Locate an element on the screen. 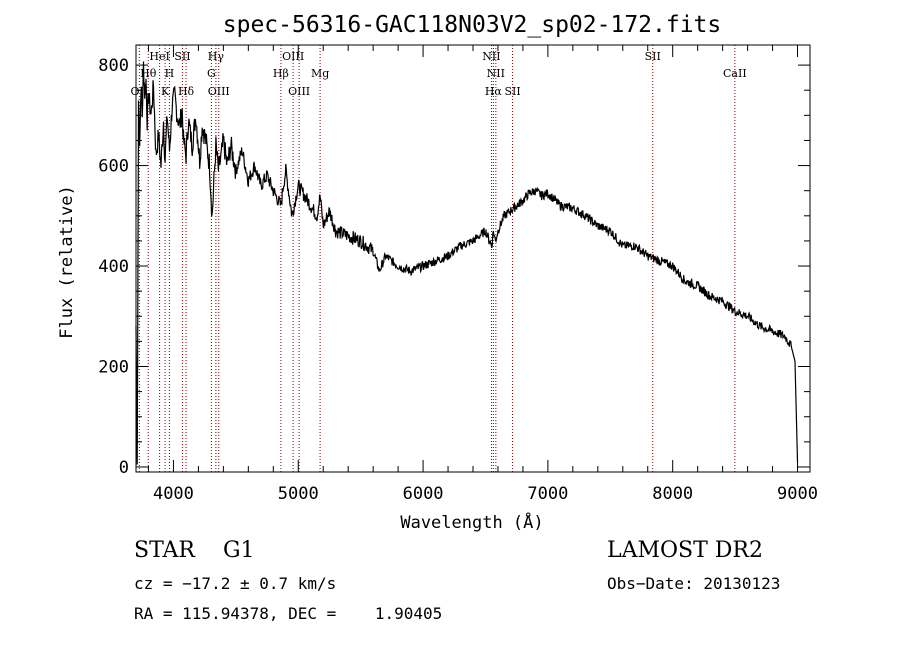 The image size is (900, 649). spectral-line-label-0: OII is located at coordinates (140, 91).